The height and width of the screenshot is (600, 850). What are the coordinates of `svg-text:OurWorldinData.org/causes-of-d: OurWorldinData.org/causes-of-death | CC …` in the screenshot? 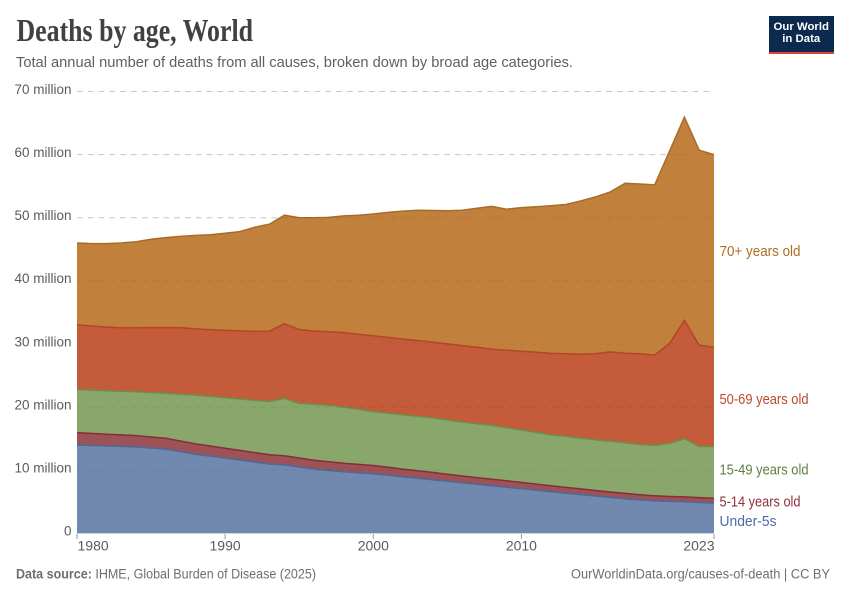 It's located at (700, 574).